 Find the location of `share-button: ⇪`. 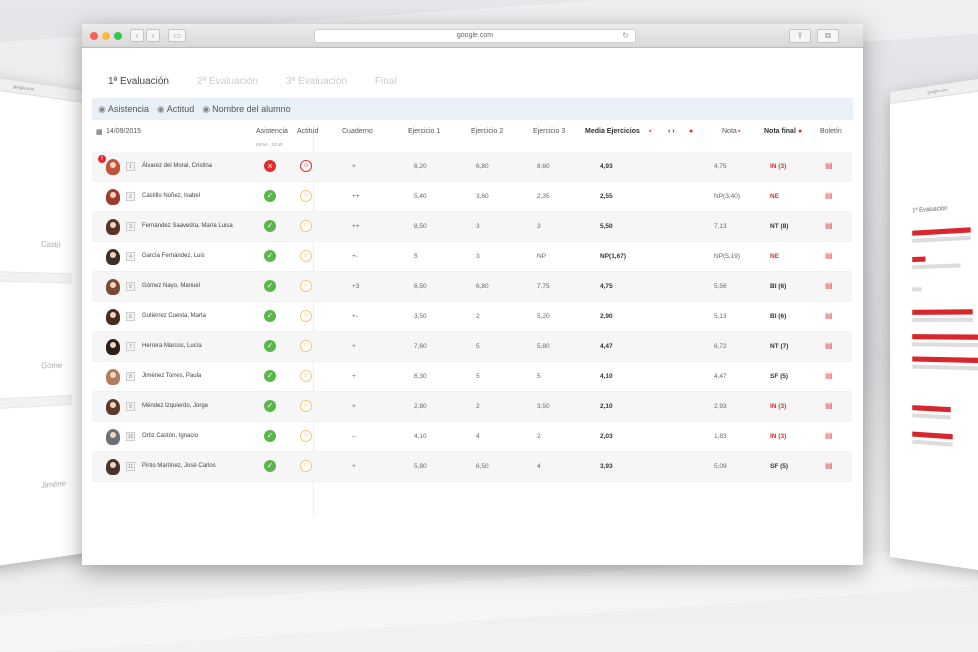

share-button: ⇪ is located at coordinates (800, 36).